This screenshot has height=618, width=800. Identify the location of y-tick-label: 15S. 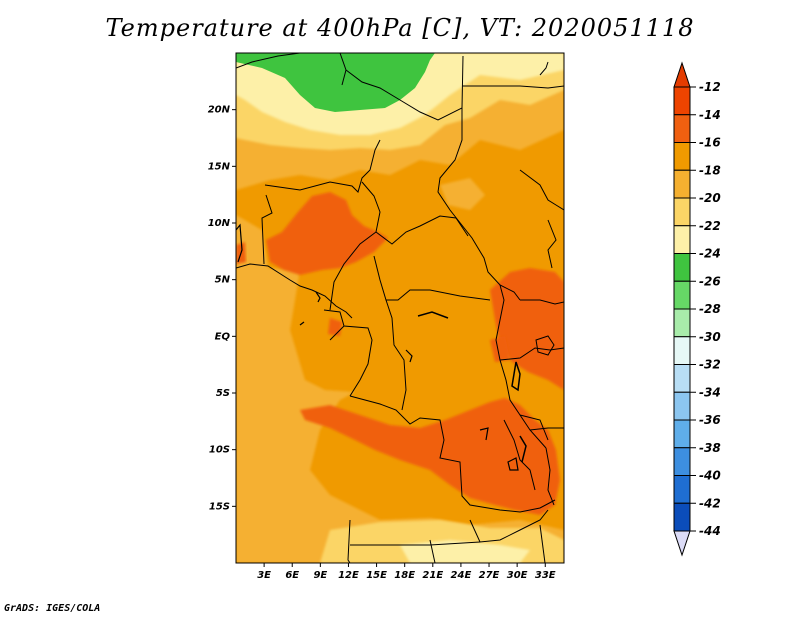
(219, 506).